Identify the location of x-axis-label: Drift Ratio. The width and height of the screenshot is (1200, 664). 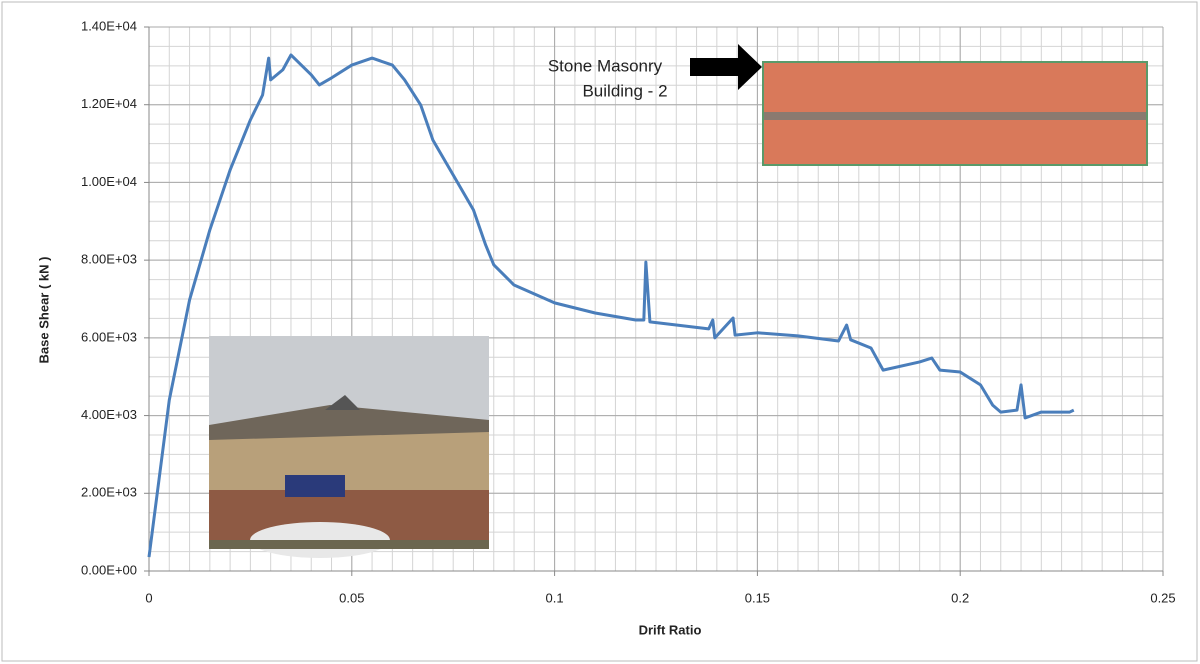
(670, 629).